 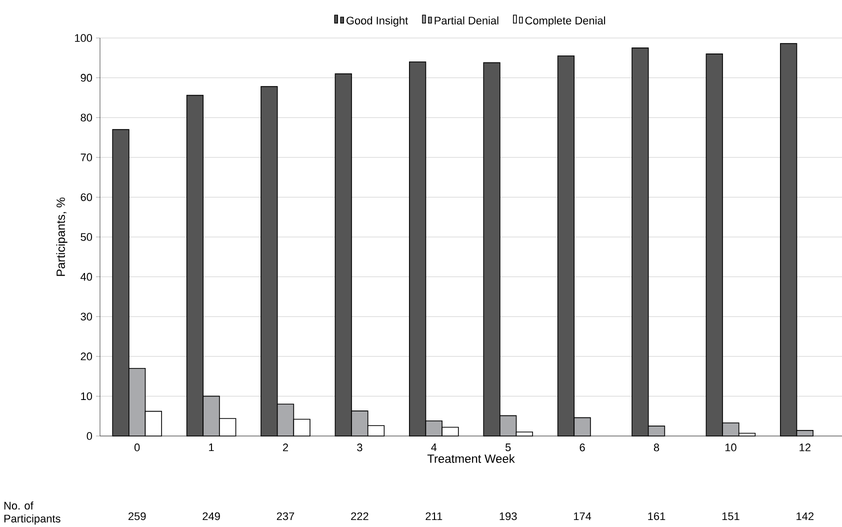 What do you see at coordinates (62, 237) in the screenshot?
I see `y-axis-title: Participants, %` at bounding box center [62, 237].